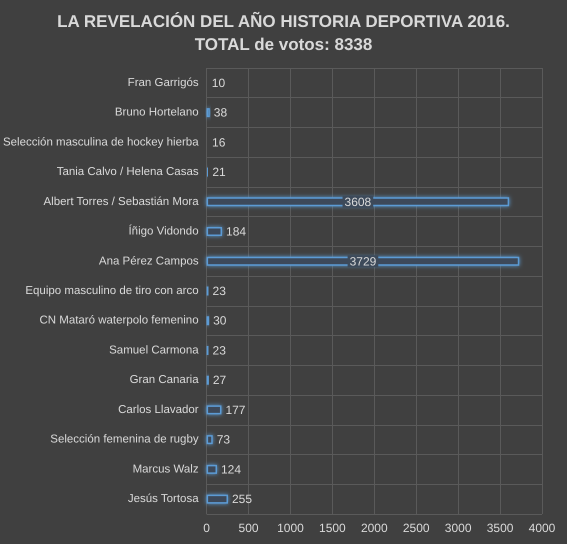 The width and height of the screenshot is (567, 544). I want to click on y-tick-label: Marcus Walz, so click(165, 469).